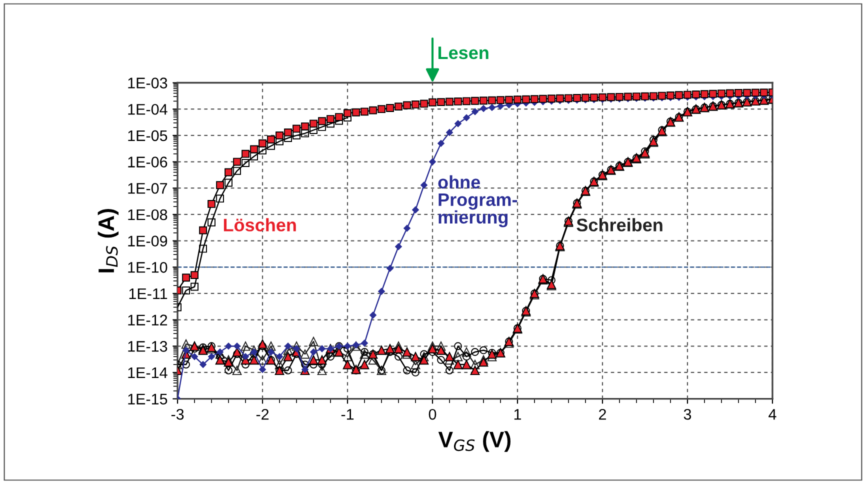  Describe the element at coordinates (517, 414) in the screenshot. I see `x-tick-label: 1` at that location.